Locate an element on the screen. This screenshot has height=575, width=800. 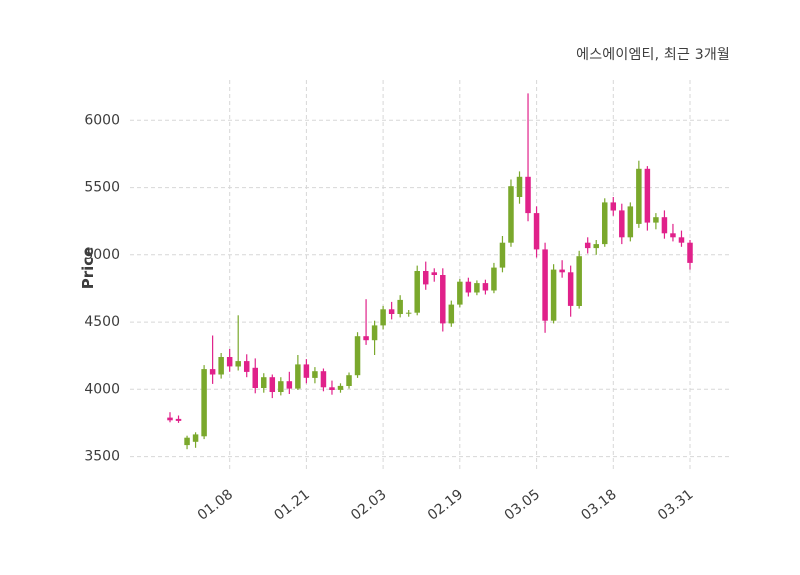
y-tick-label: 5500 is located at coordinates (102, 188).